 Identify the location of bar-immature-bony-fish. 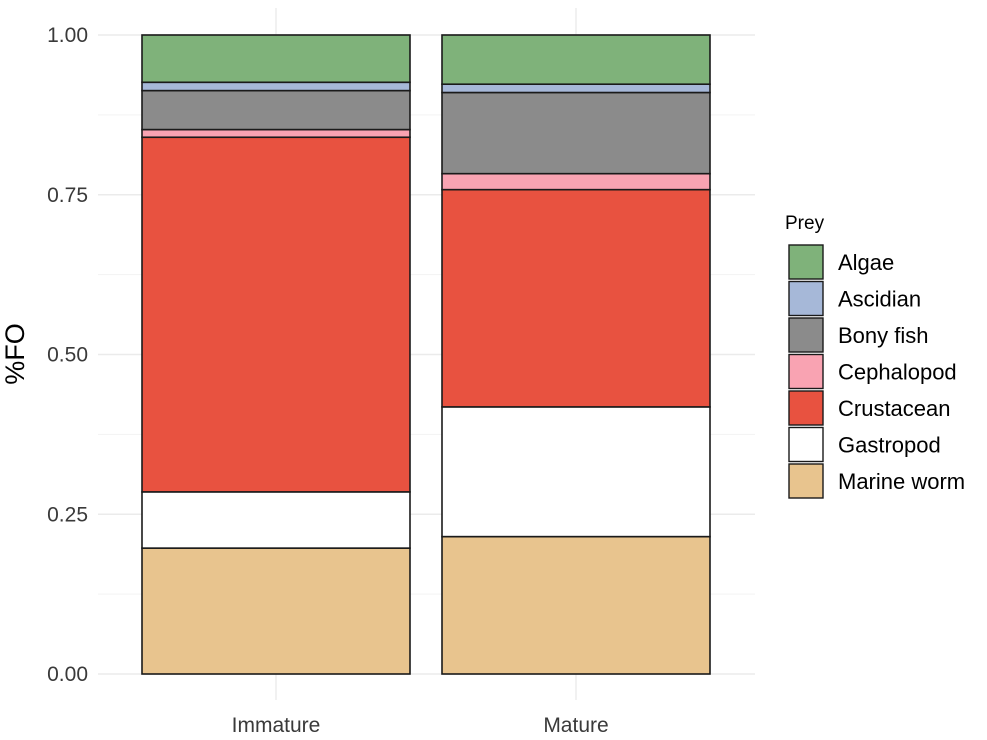
(276, 110).